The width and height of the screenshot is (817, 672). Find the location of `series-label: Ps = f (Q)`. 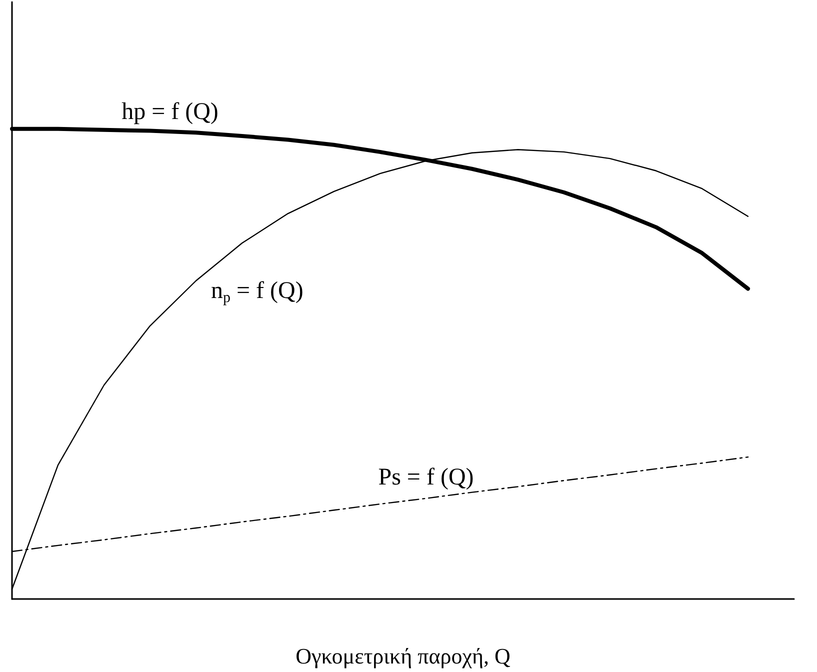

series-label: Ps = f (Q) is located at coordinates (426, 477).